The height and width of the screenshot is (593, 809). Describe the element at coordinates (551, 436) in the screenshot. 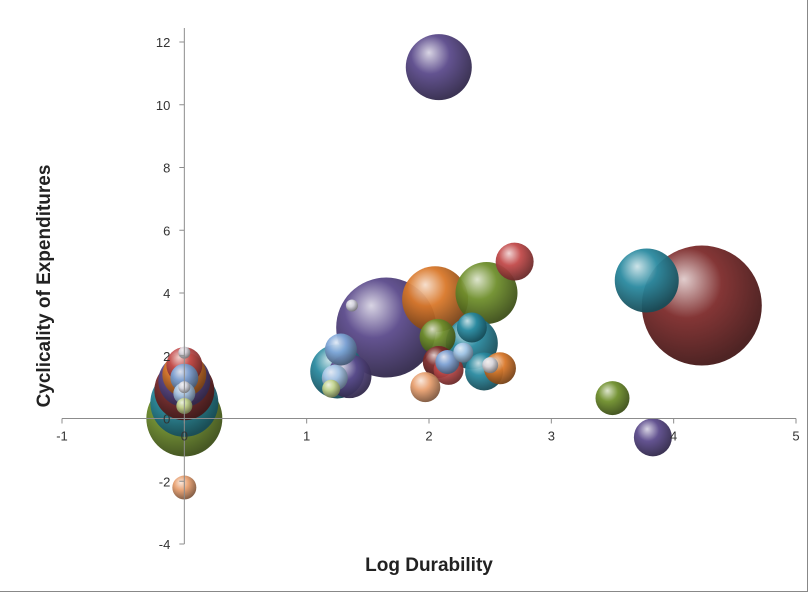

I see `x-tick-label: 3` at that location.